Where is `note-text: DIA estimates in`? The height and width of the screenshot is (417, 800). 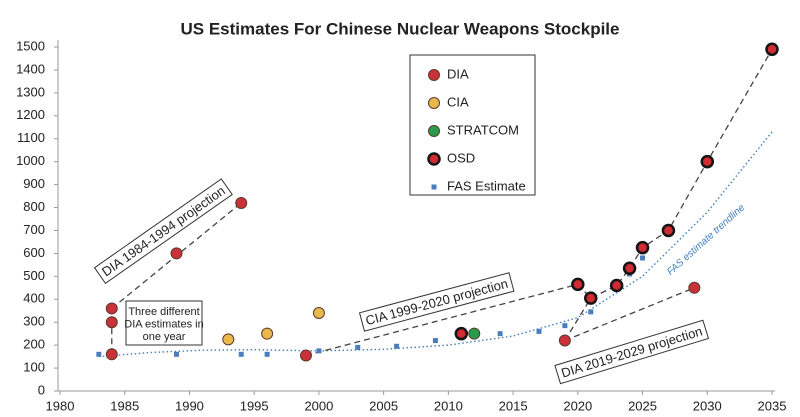
note-text: DIA estimates in is located at coordinates (163, 324).